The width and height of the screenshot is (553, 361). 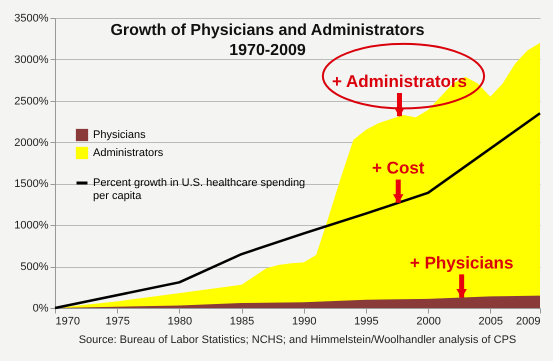 I want to click on y-tick-label: 2500%, so click(x=31, y=101).